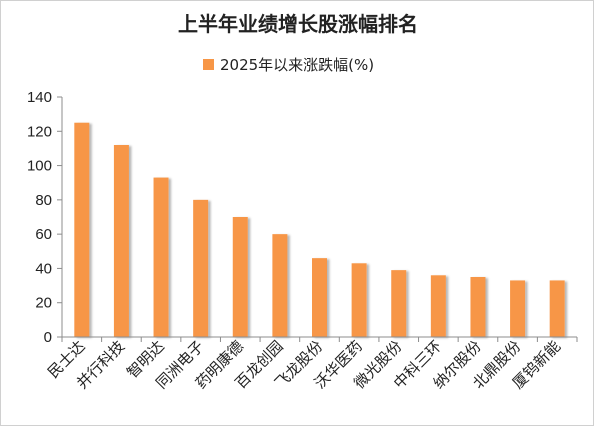  I want to click on chart-legend: 2025年以来涨跌幅(%), so click(288, 65).